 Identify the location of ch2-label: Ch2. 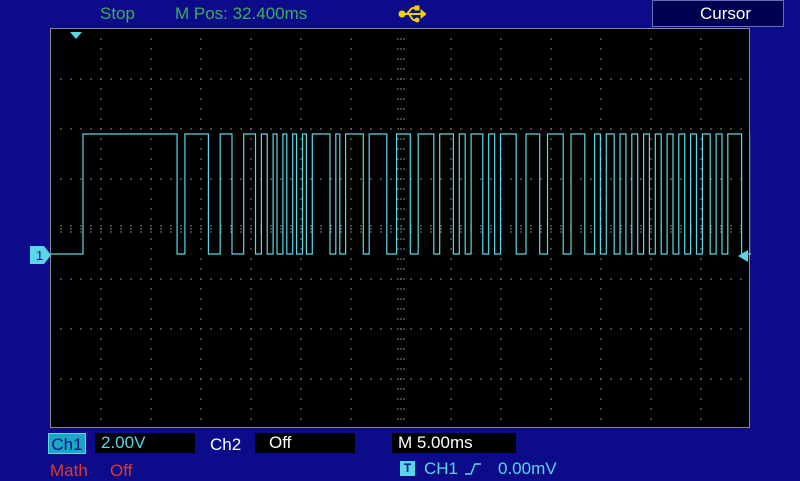
(226, 444).